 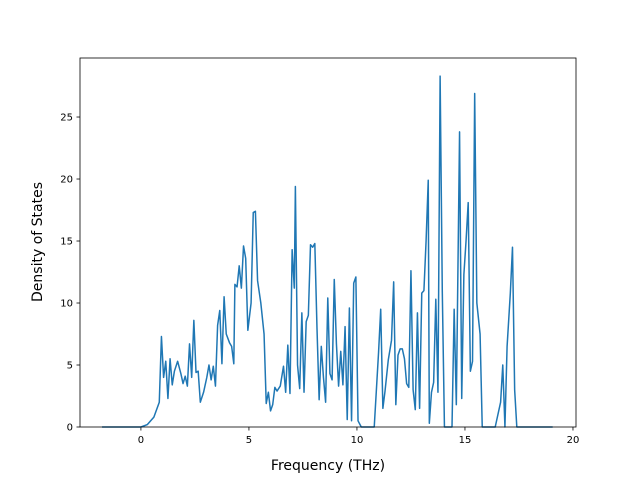 What do you see at coordinates (66, 242) in the screenshot?
I see `y-tick-label: 15` at bounding box center [66, 242].